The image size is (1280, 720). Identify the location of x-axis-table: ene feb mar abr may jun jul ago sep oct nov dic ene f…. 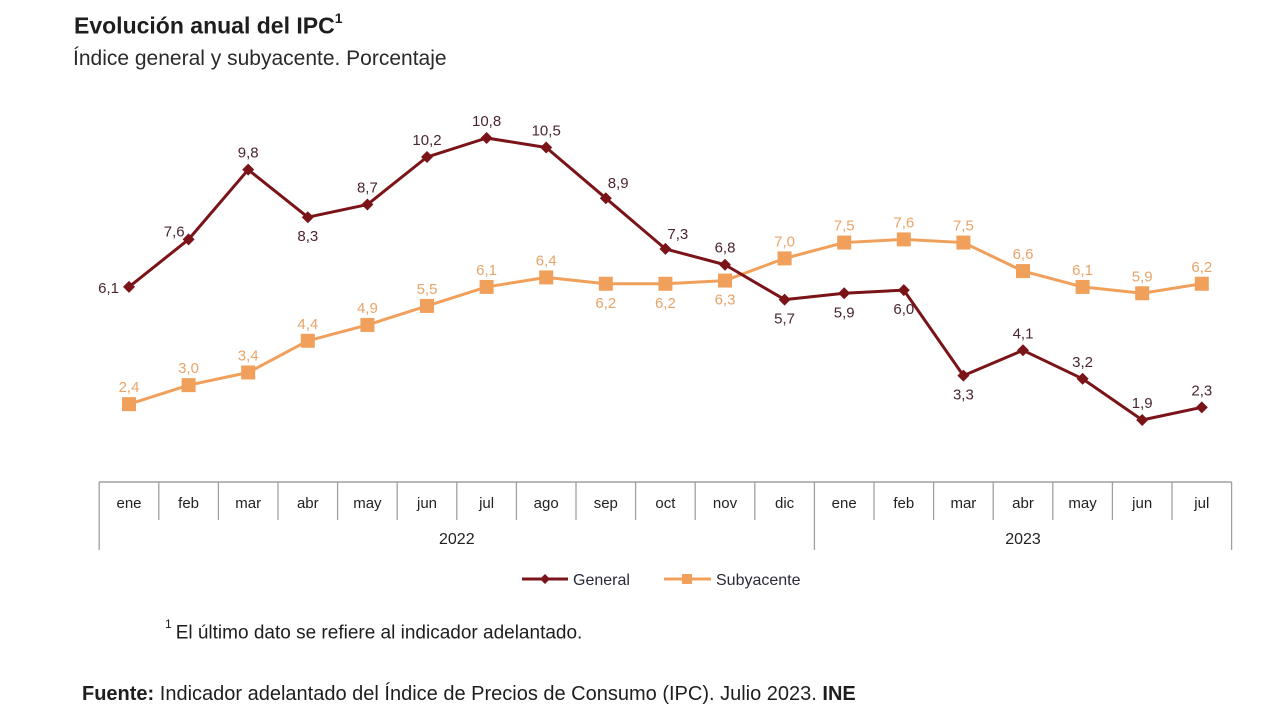
(665, 515).